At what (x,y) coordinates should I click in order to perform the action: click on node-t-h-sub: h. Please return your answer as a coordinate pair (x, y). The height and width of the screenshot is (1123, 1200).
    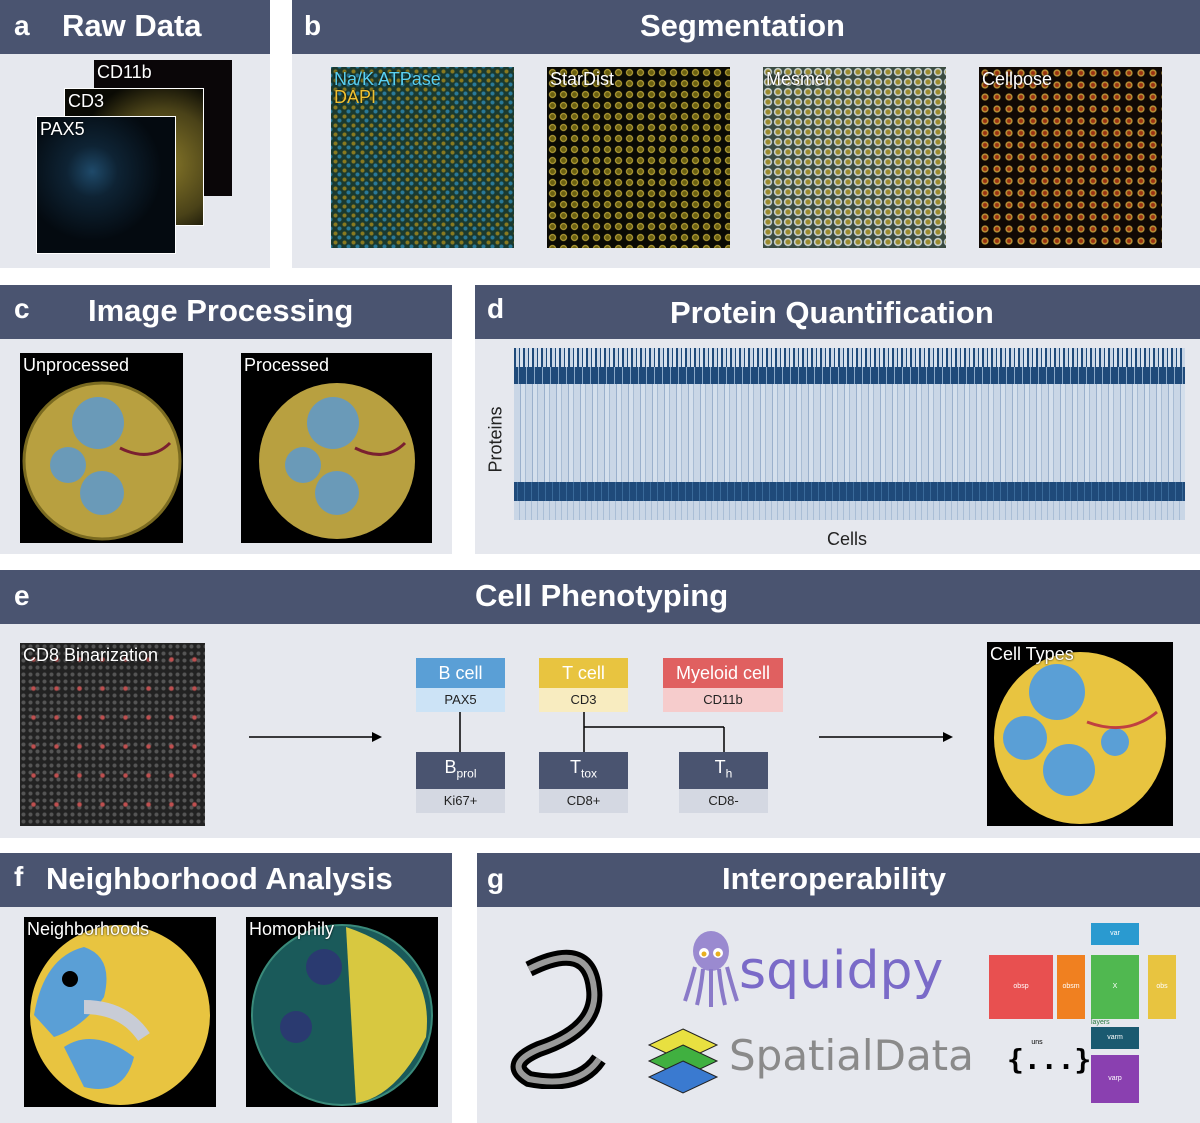
    Looking at the image, I should click on (729, 773).